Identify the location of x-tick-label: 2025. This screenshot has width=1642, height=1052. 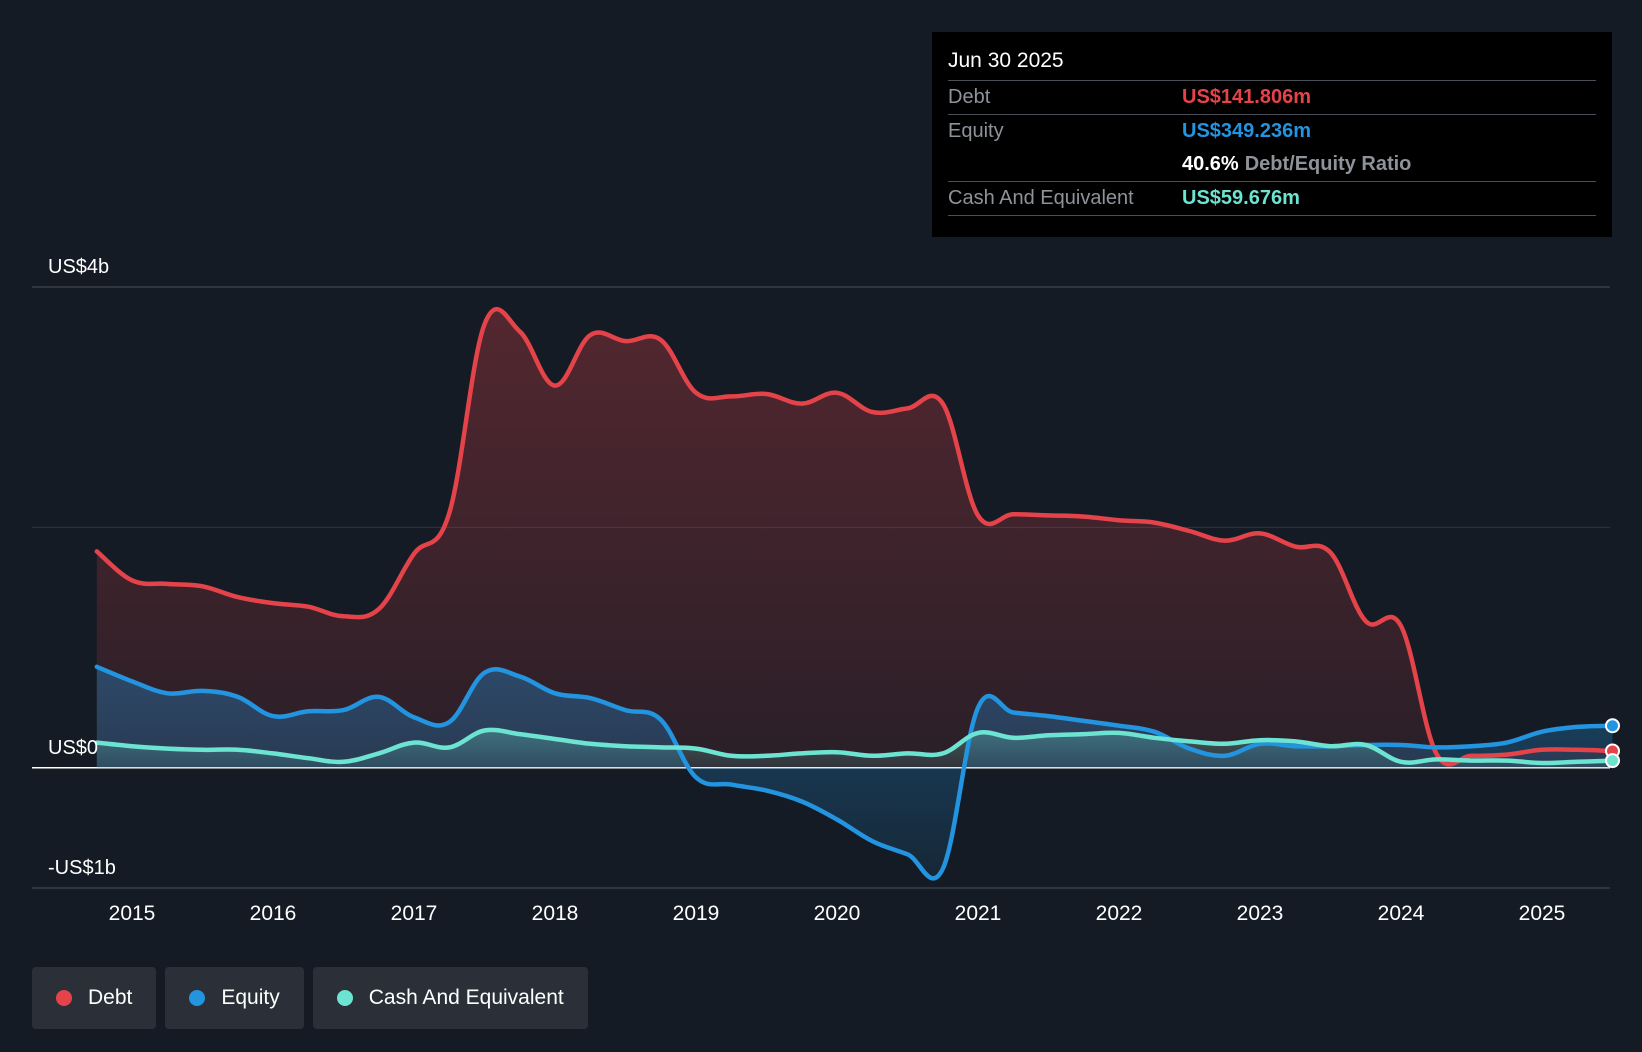
(1542, 913).